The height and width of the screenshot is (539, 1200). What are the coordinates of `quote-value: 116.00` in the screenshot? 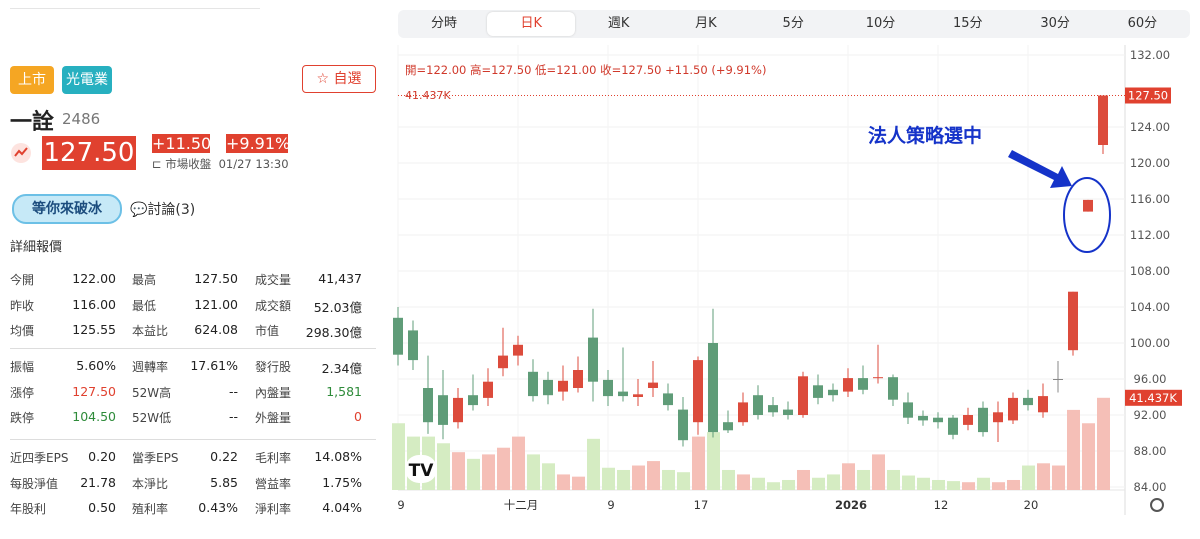 It's located at (94, 304).